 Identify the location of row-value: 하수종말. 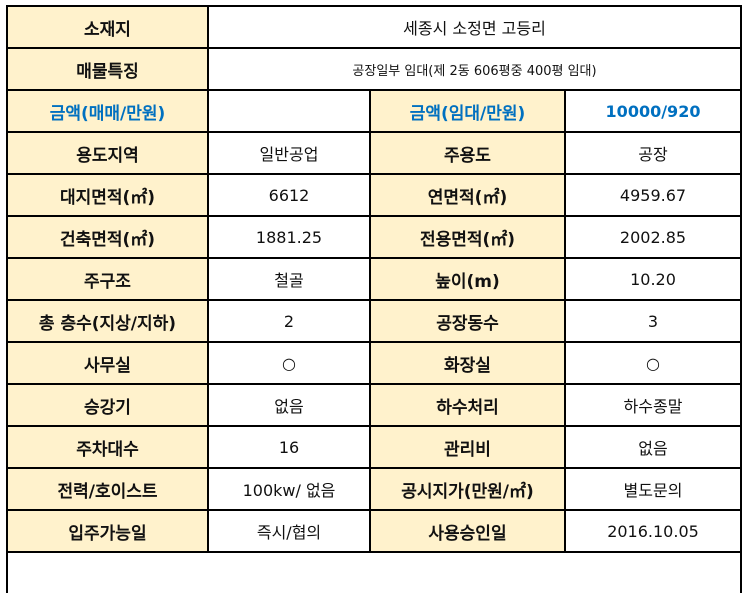
(653, 405).